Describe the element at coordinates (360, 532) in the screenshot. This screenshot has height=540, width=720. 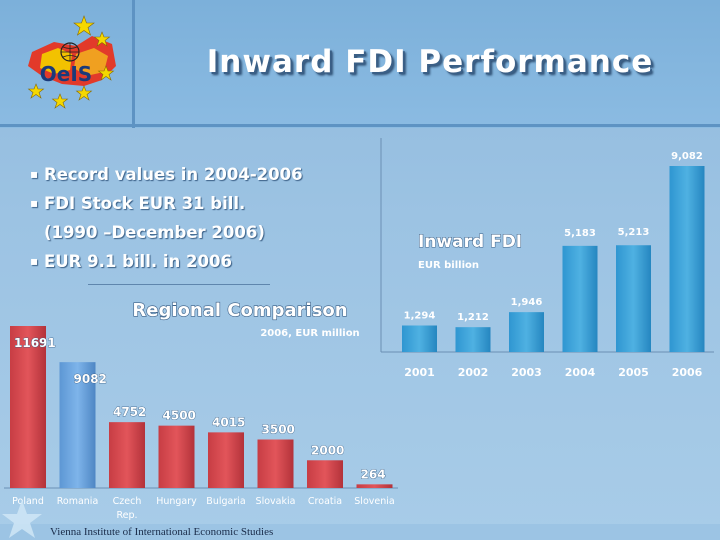
I see `footer-band` at that location.